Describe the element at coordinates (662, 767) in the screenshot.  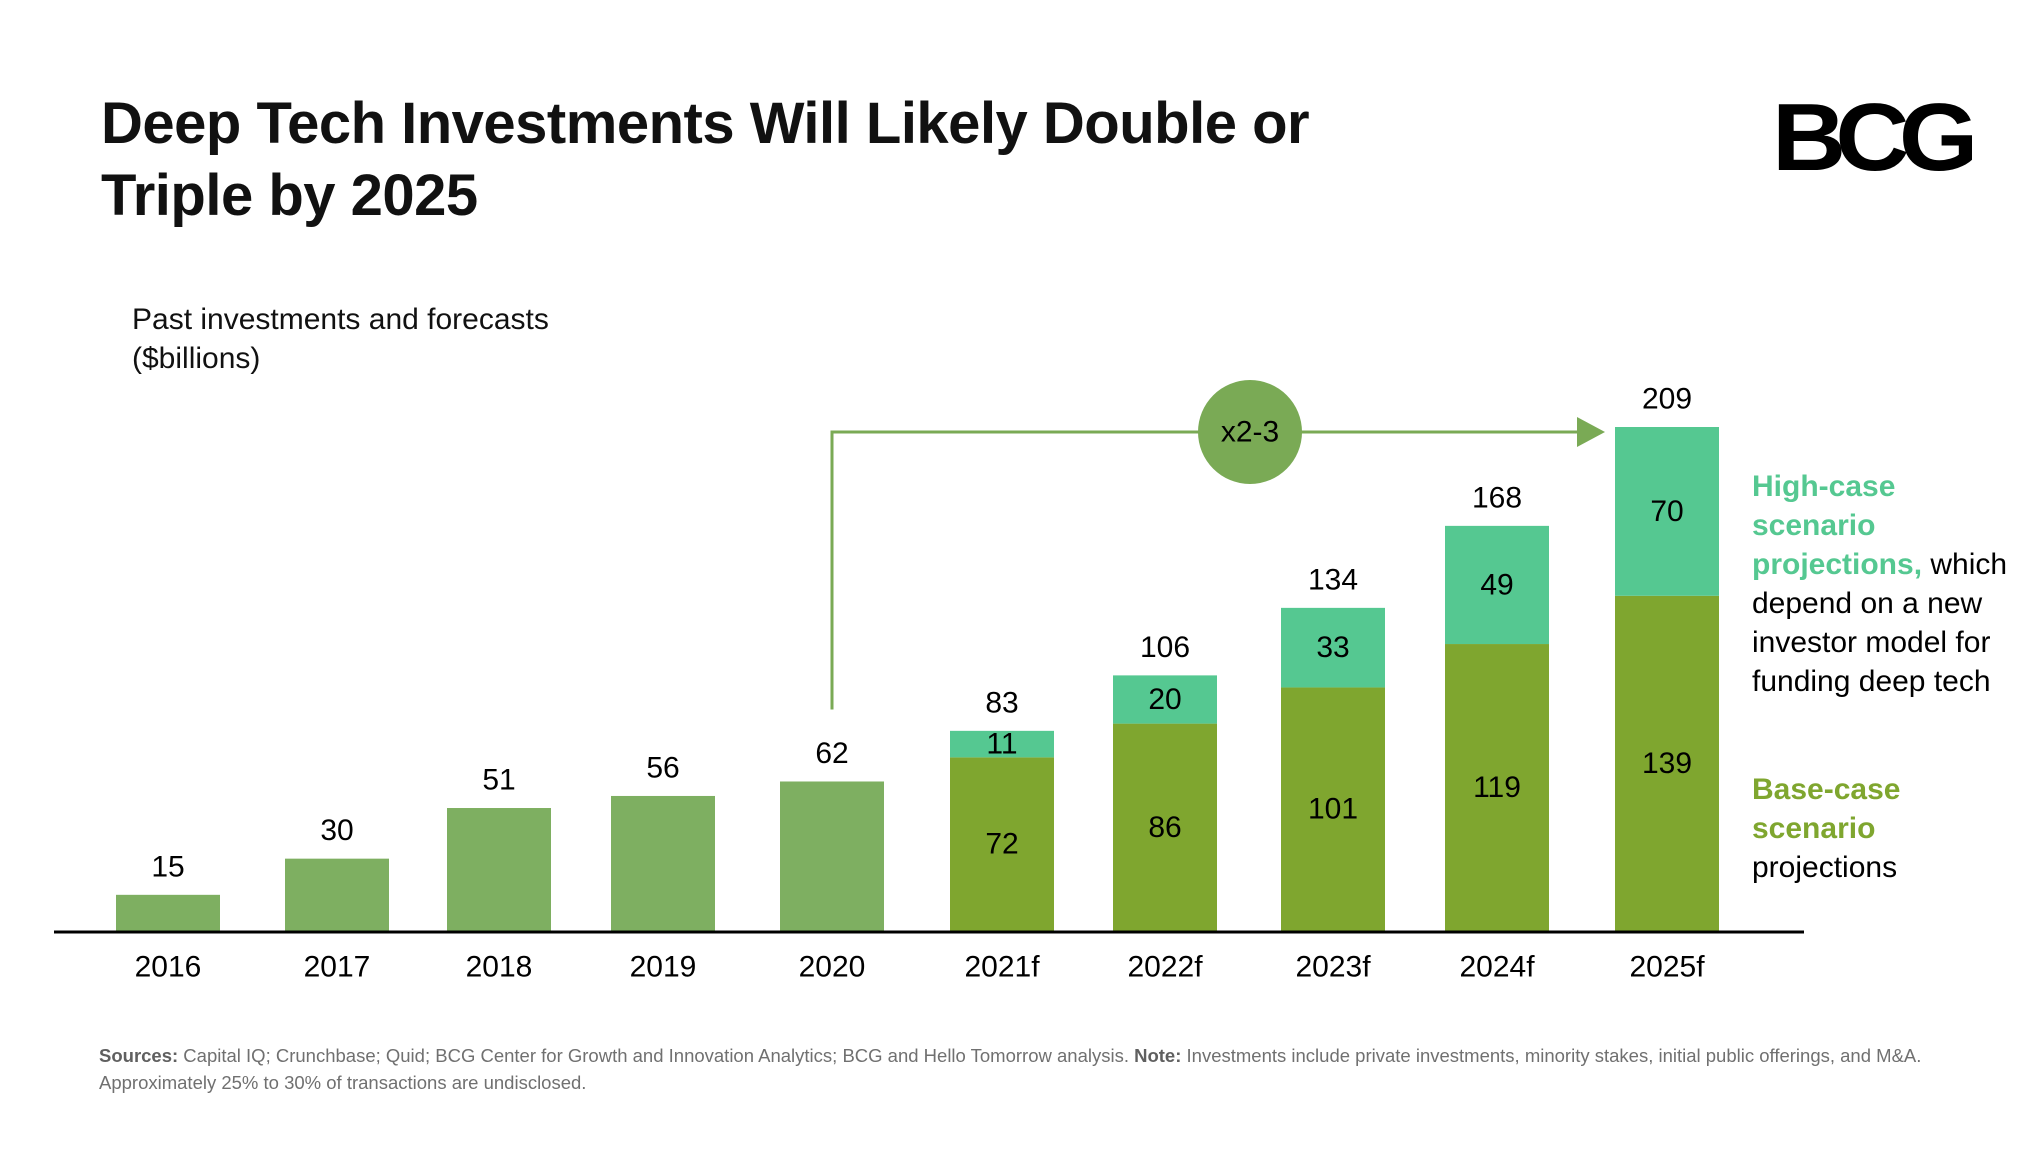
I see `total-value-label-2019: 56` at that location.